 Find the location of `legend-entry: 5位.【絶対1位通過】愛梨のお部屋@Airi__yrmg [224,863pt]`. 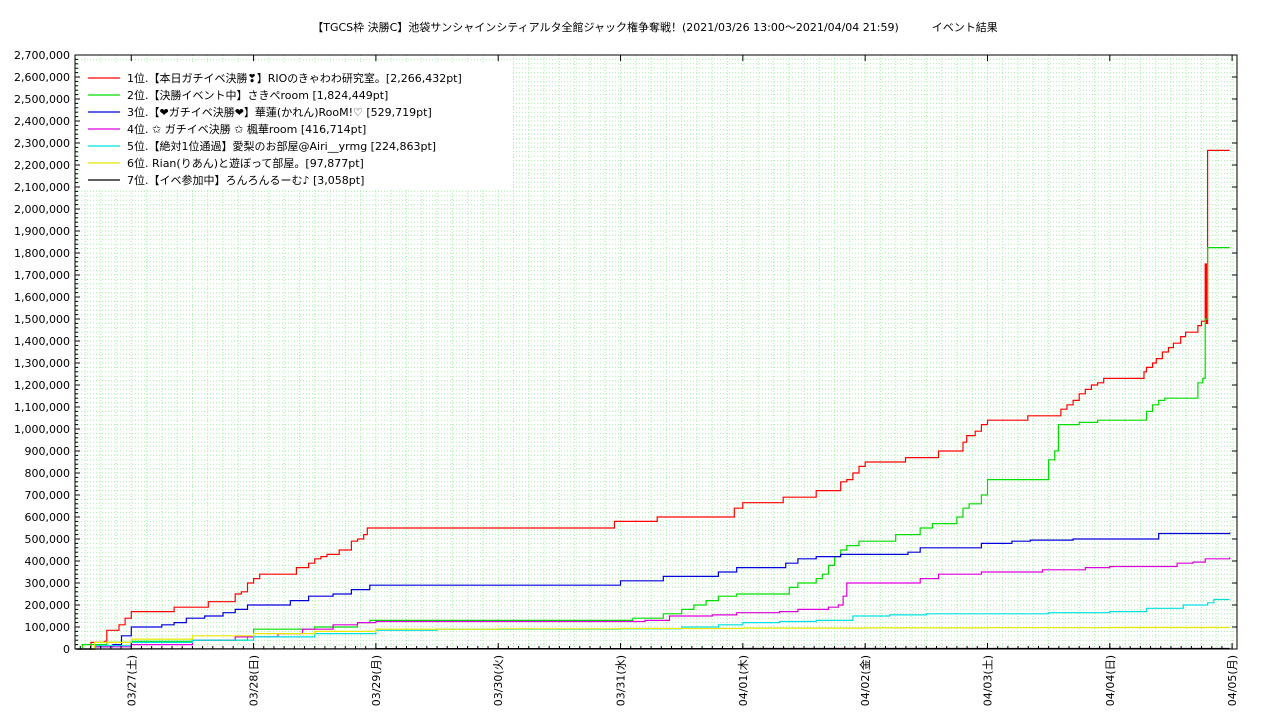

legend-entry: 5位.【絶対1位通過】愛梨のお部屋@Airi__yrmg [224,863pt] is located at coordinates (281, 146).